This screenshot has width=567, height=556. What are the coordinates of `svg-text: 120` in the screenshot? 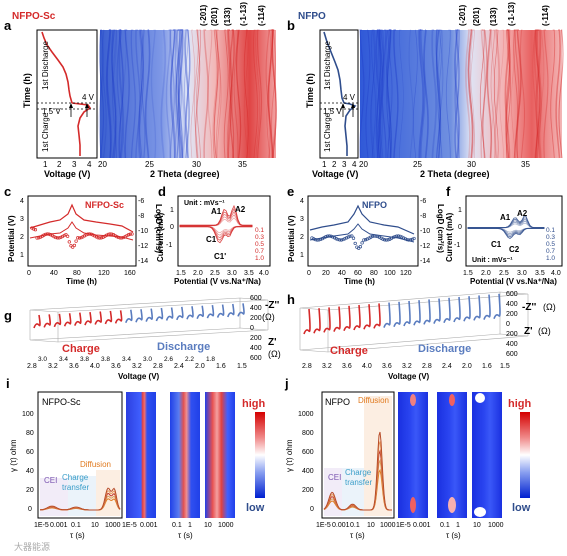 It's located at (104, 273).